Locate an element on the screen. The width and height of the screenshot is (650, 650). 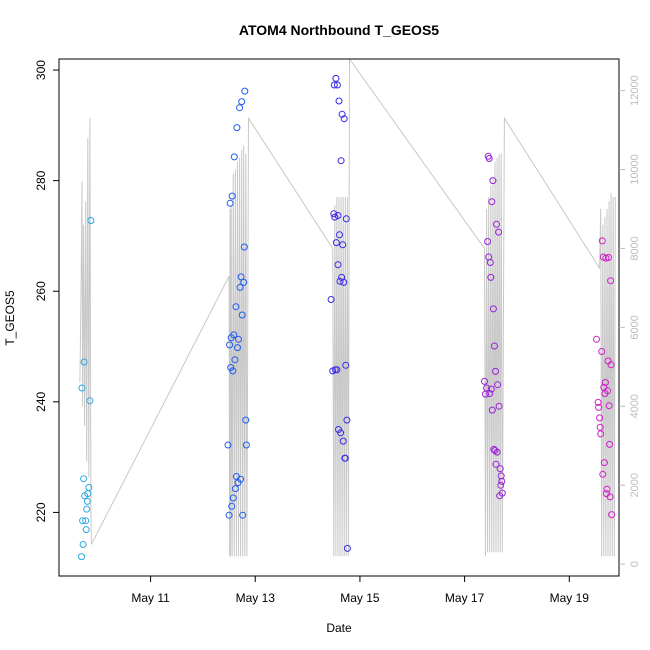
y2-tick-label: 10000 is located at coordinates (635, 169).